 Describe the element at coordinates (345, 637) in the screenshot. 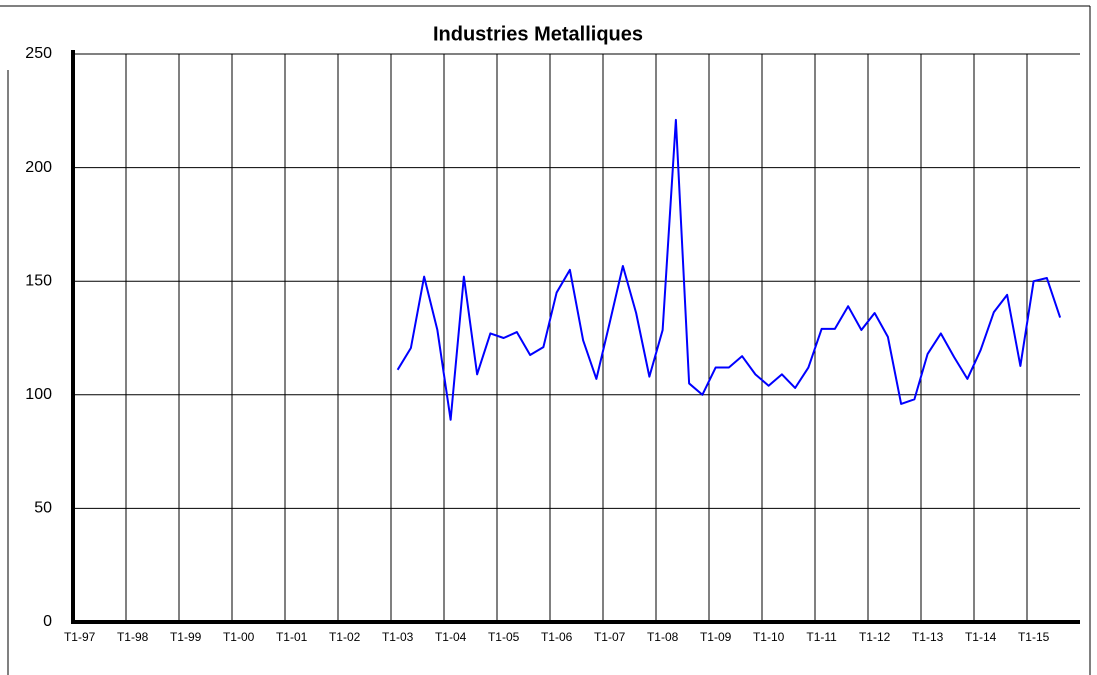

I see `x-tick-label: T1-02` at that location.